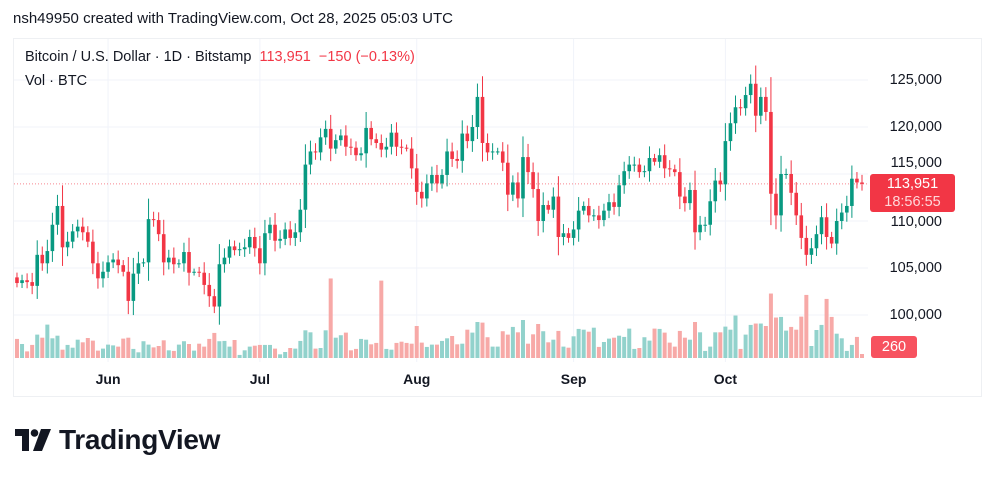 Image resolution: width=995 pixels, height=481 pixels. I want to click on volume-legend: Vol · BTC, so click(56, 81).